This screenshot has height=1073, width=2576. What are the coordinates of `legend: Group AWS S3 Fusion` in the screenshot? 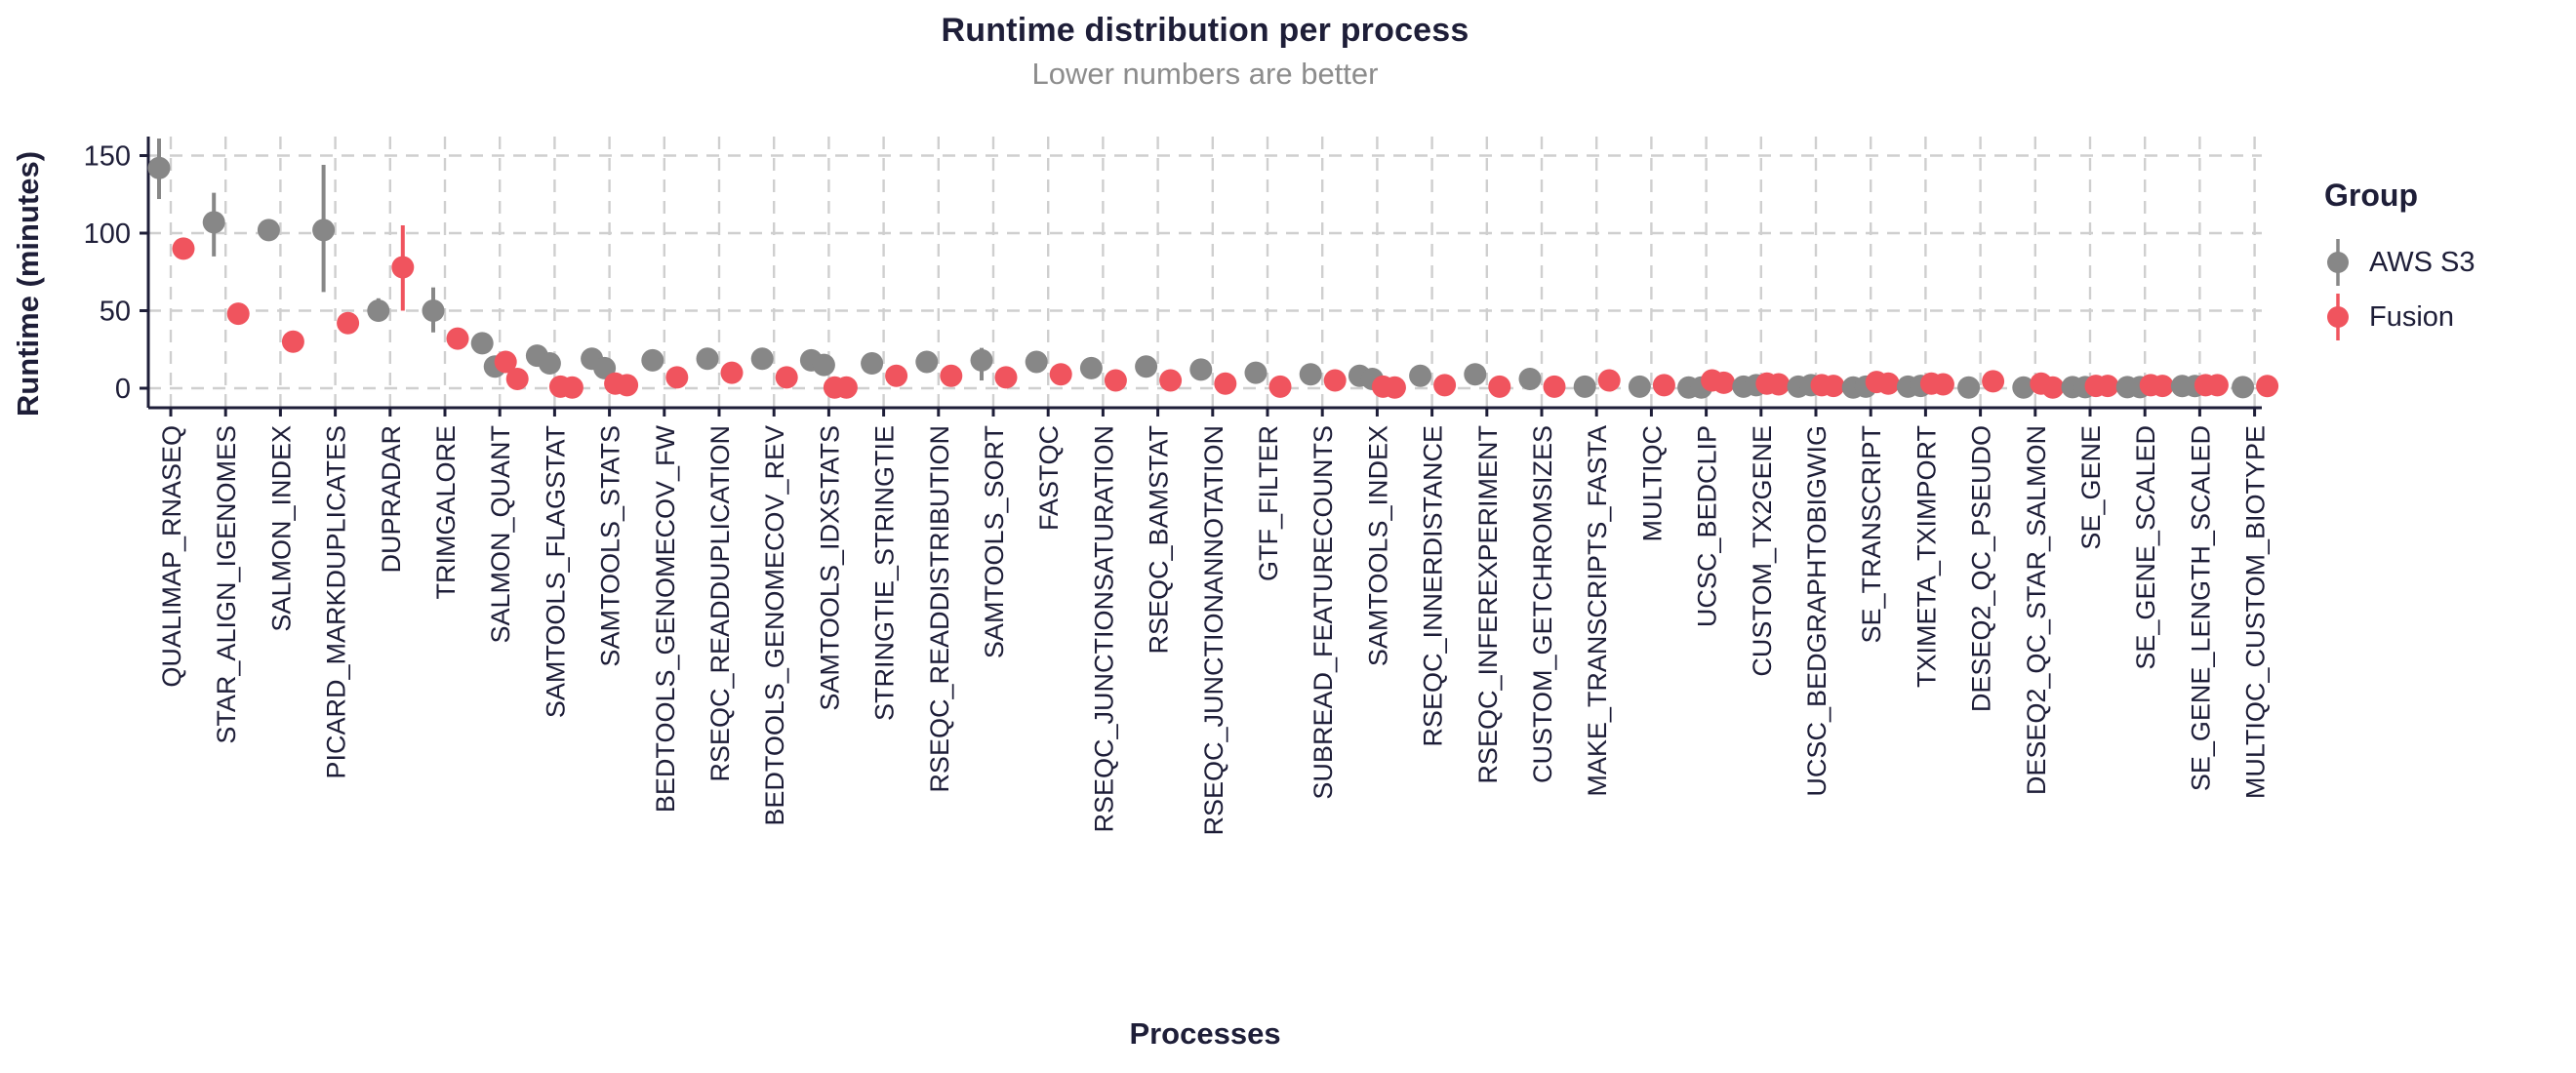 It's located at (2446, 261).